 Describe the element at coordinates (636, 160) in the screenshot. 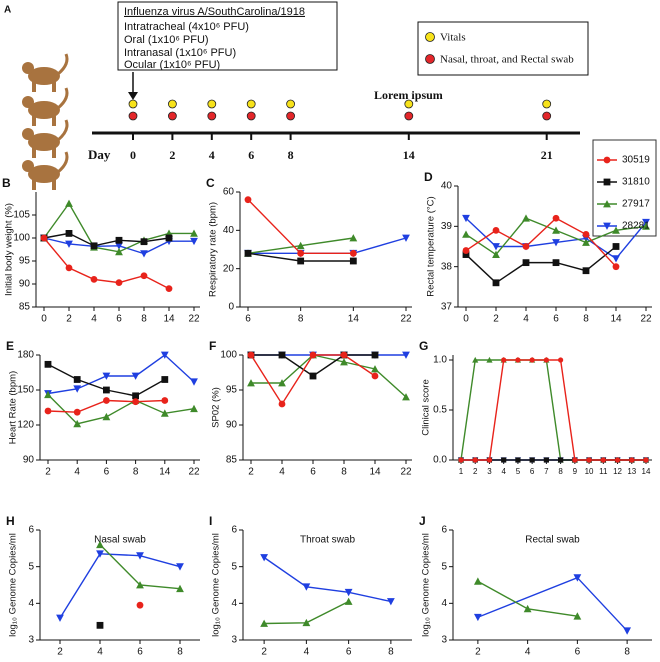

I see `legend-label: 30519` at that location.